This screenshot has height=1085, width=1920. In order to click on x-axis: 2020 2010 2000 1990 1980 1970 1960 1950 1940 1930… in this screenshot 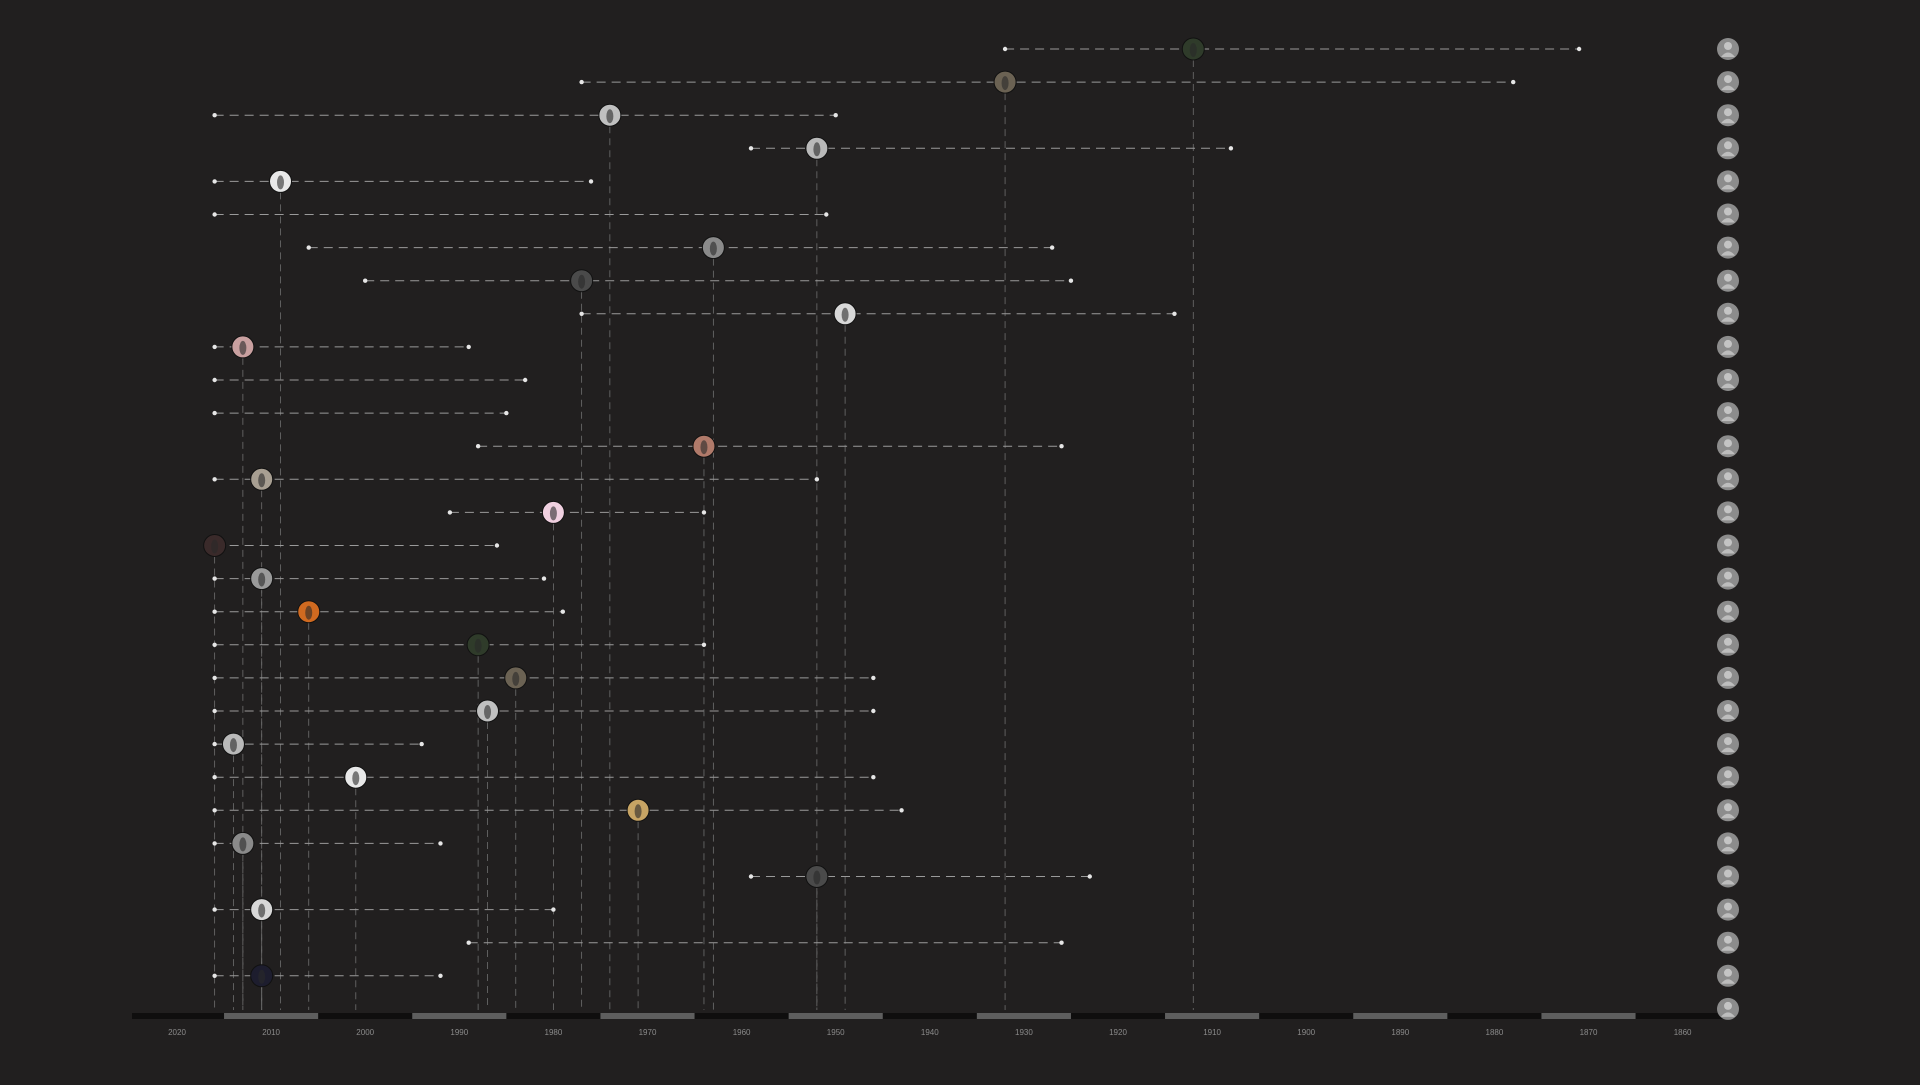, I will do `click(930, 1025)`.